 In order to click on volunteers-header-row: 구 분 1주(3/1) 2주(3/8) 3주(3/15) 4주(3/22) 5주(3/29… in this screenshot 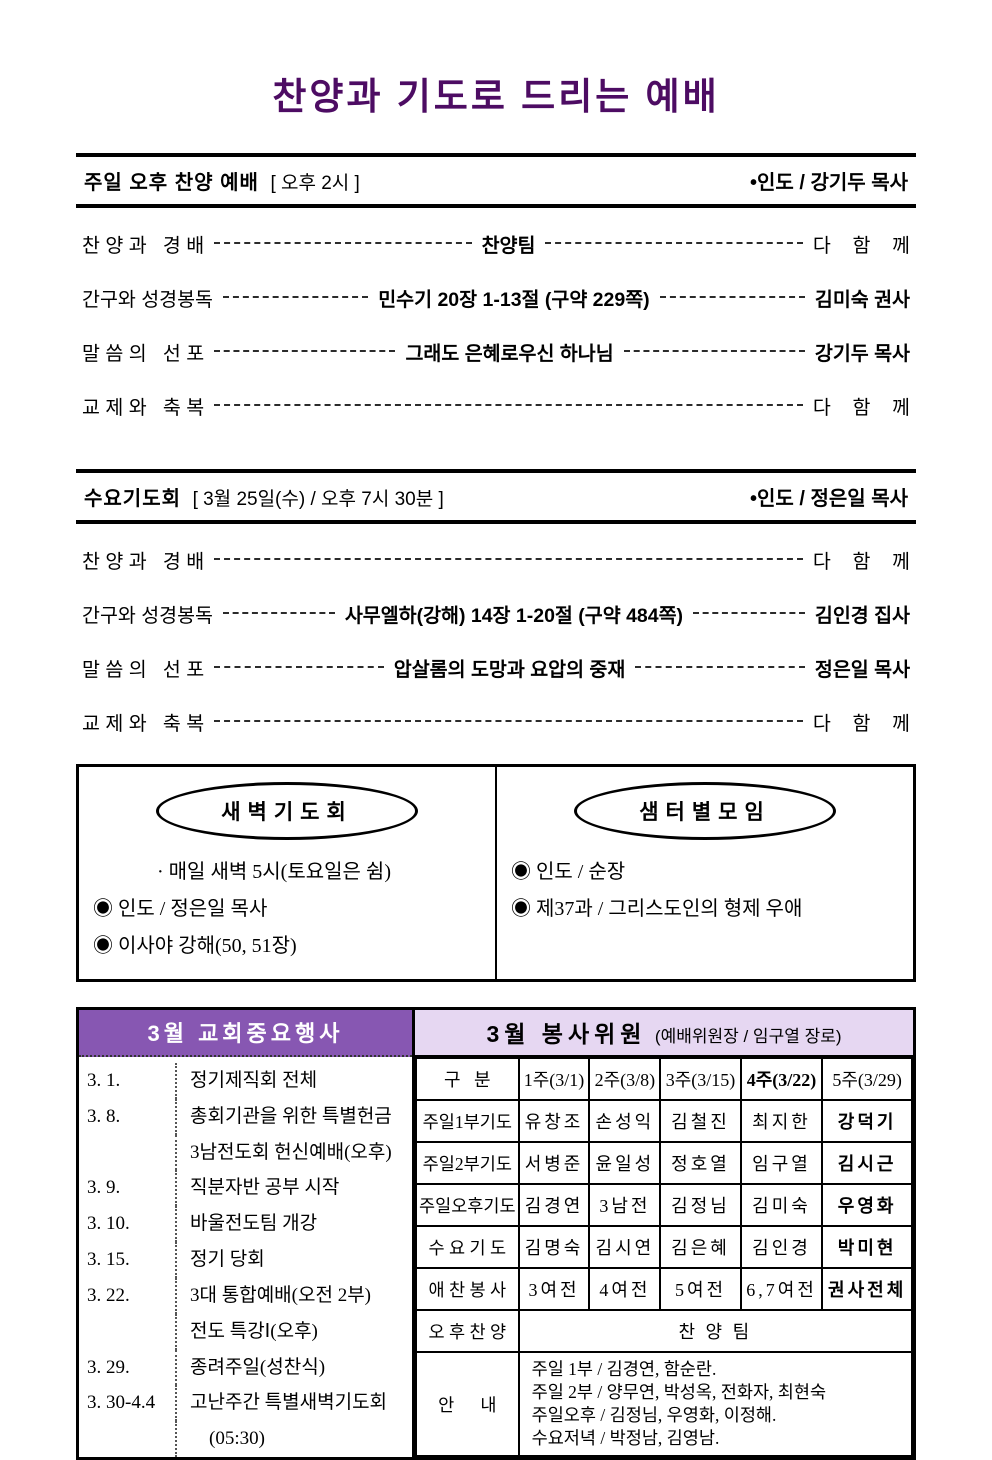, I will do `click(664, 1079)`.